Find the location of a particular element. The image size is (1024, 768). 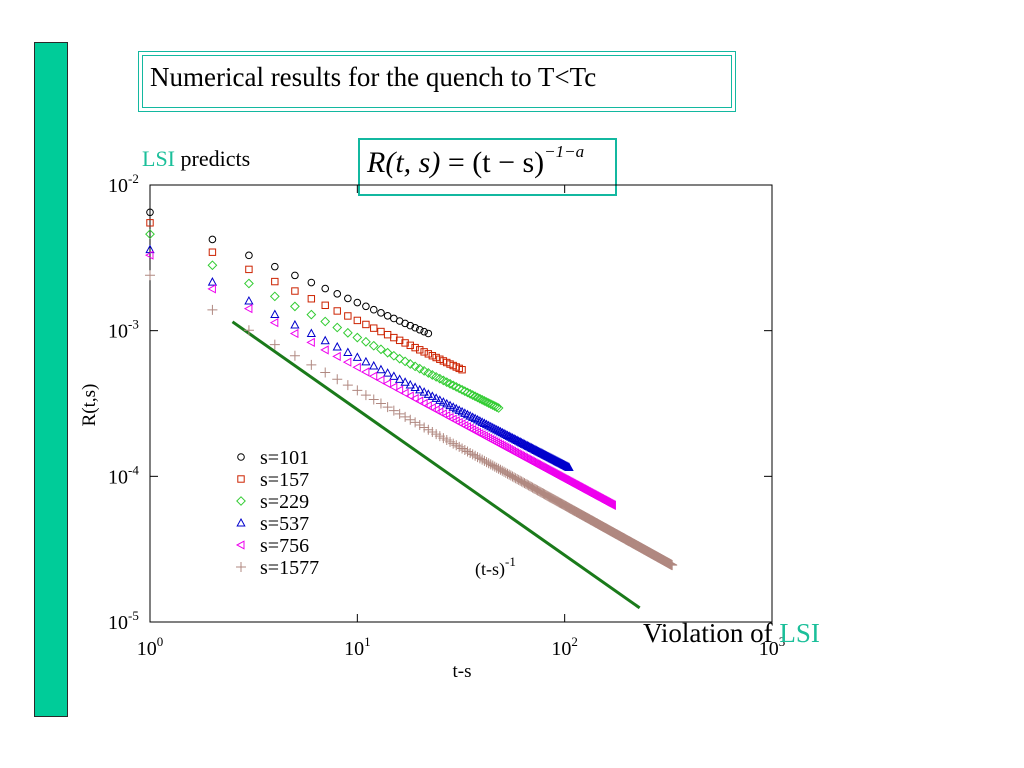

reference-line-label: (t-s)-1 is located at coordinates (495, 567).